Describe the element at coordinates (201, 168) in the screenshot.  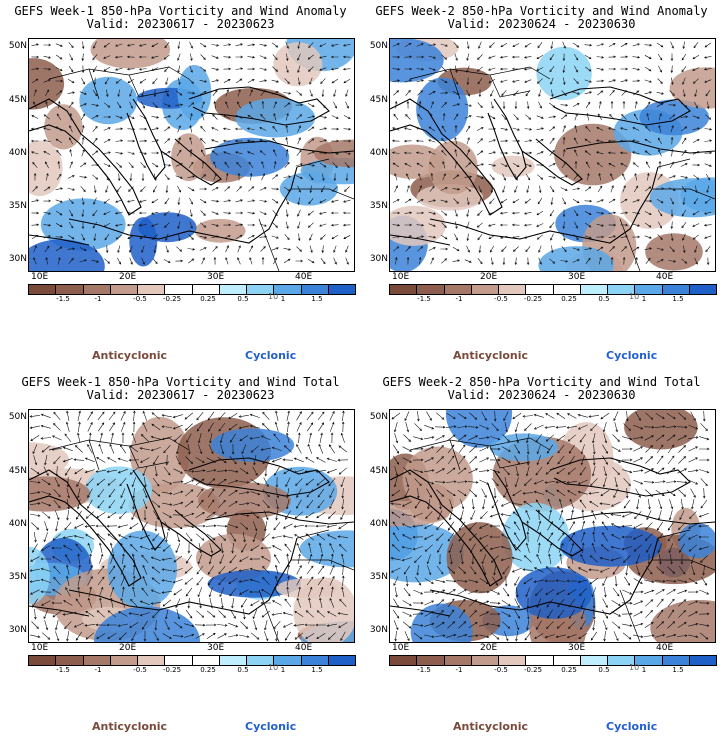
I see `country-borders` at that location.